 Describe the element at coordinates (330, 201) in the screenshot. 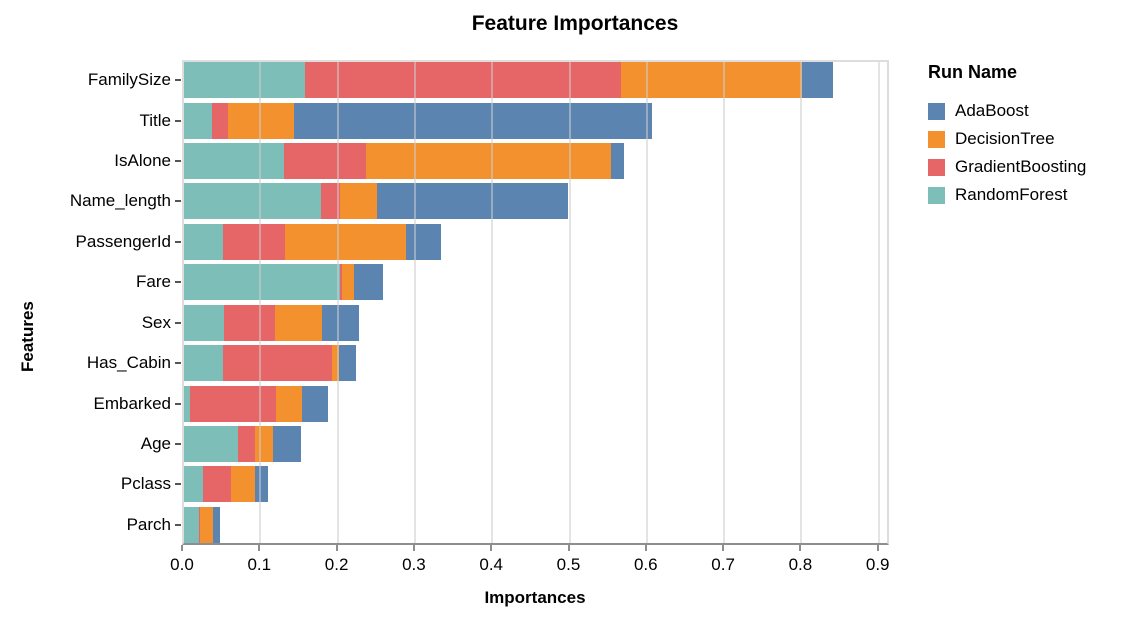

I see `bar-segment-Name_length-GradientBoosting` at that location.